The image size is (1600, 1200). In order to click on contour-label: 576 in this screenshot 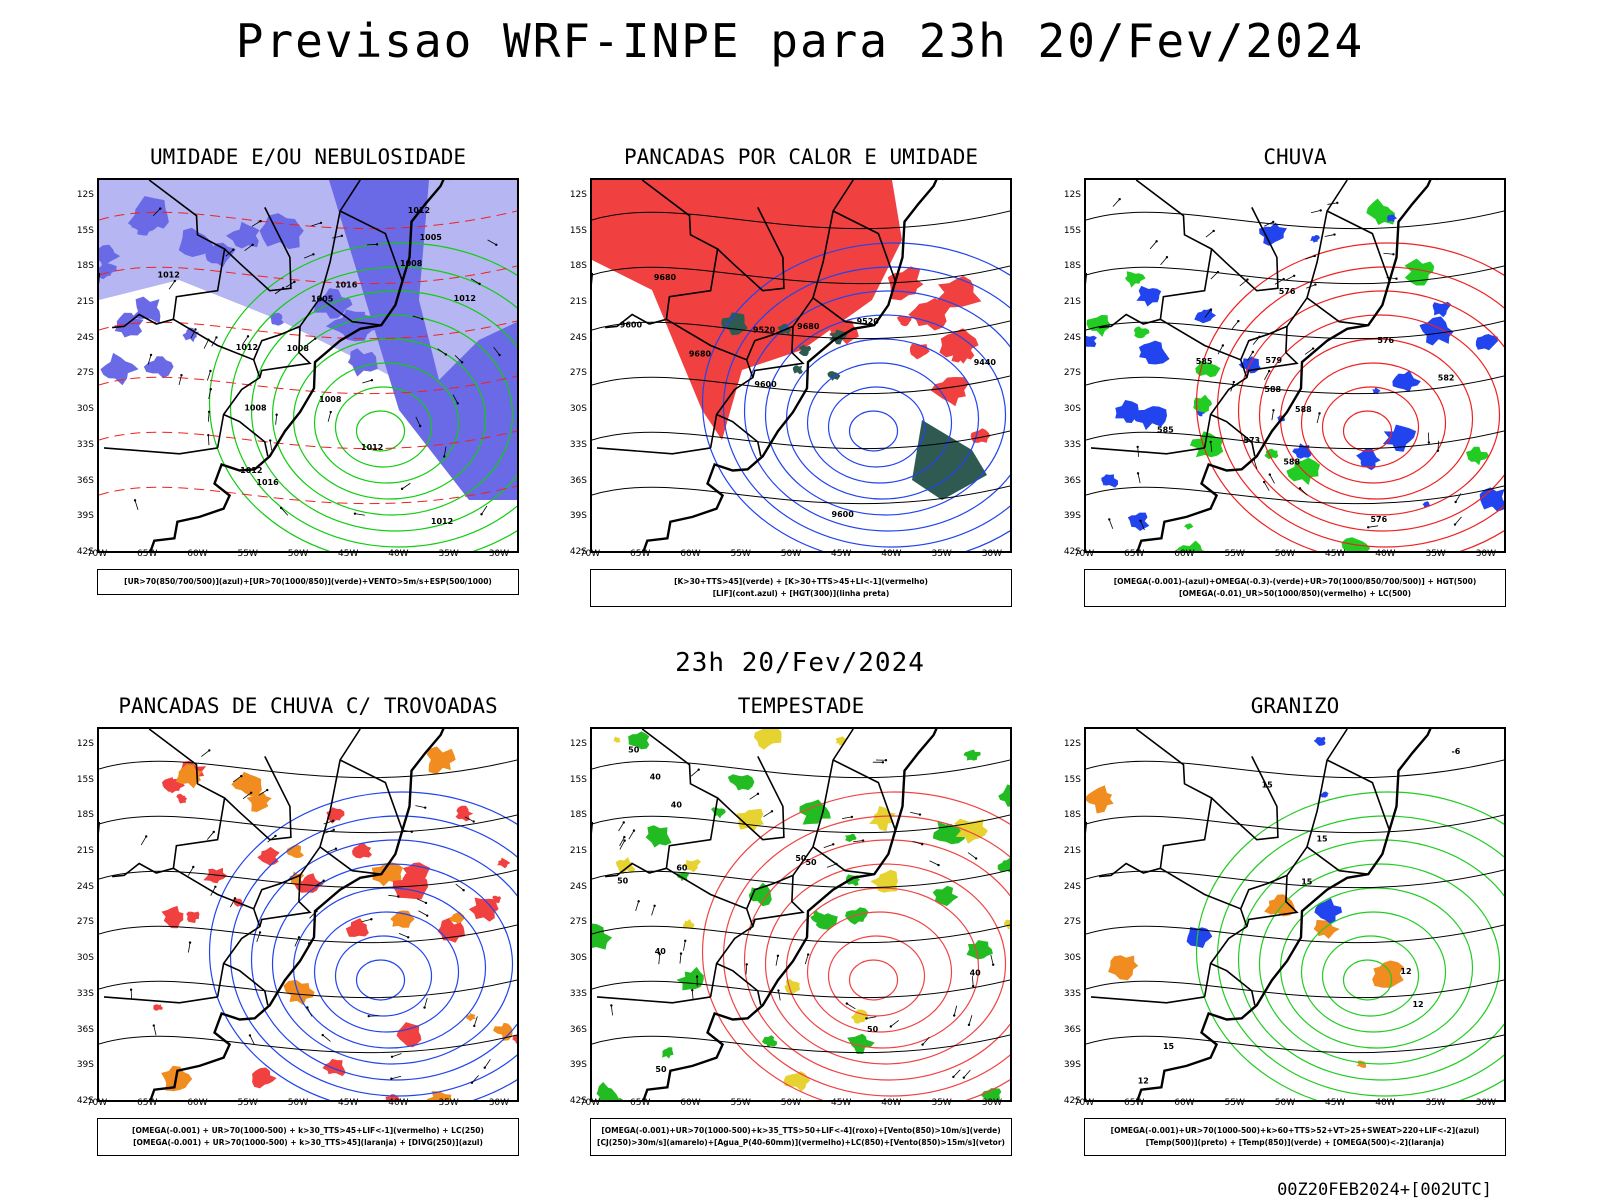, I will do `click(1385, 340)`.